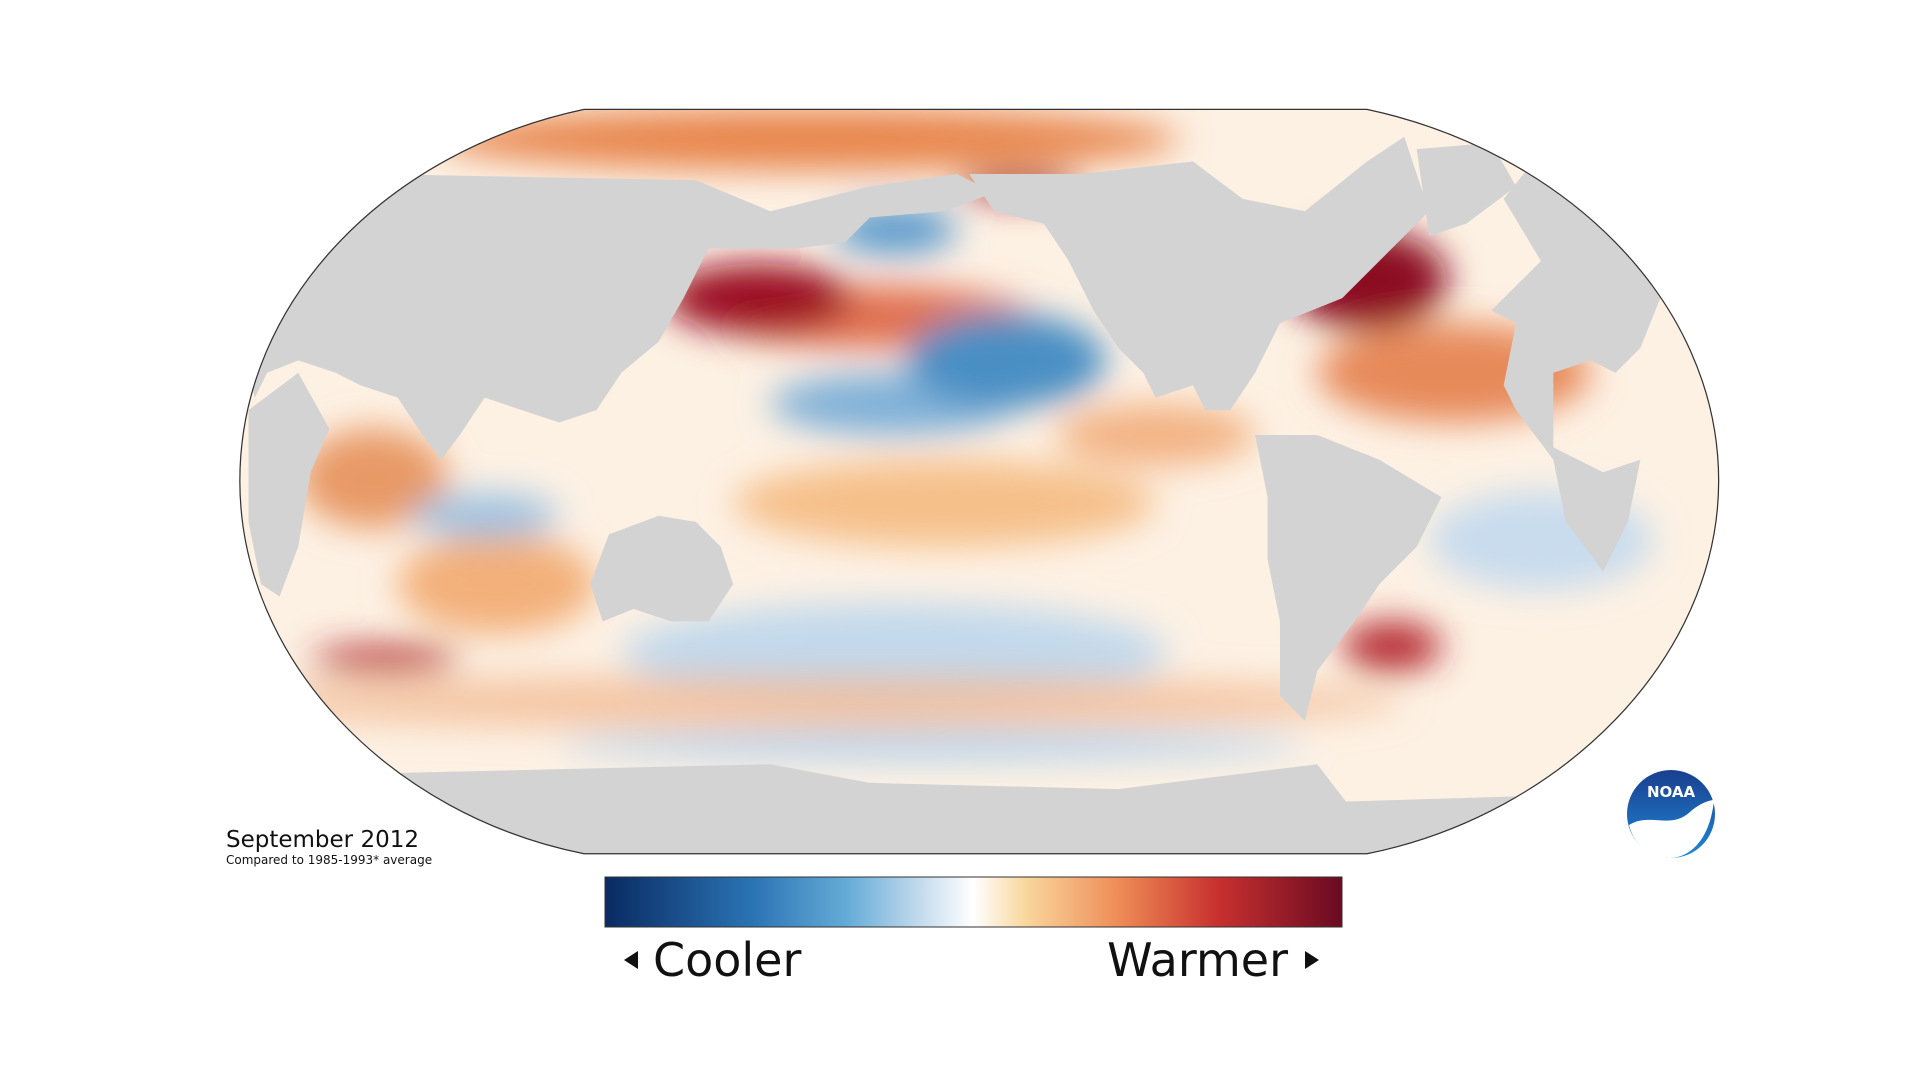 The width and height of the screenshot is (1920, 1080). I want to click on map-title: September 2012, so click(322, 840).